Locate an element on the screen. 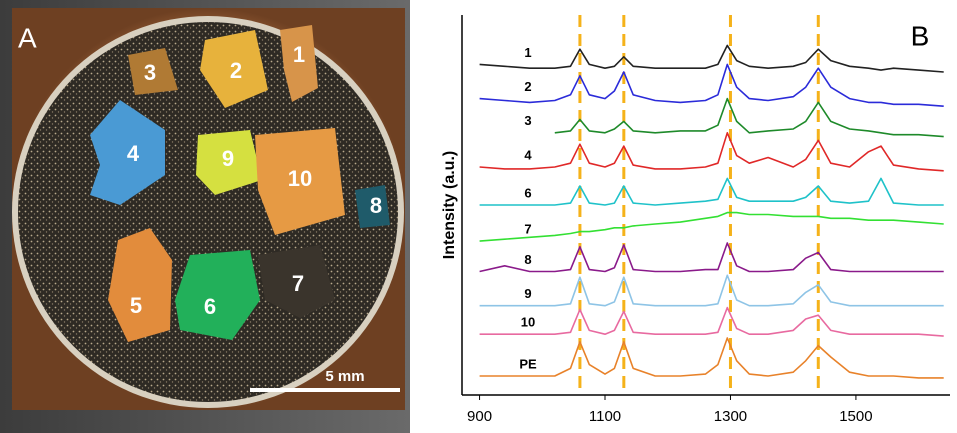  panel-label: B is located at coordinates (920, 35).